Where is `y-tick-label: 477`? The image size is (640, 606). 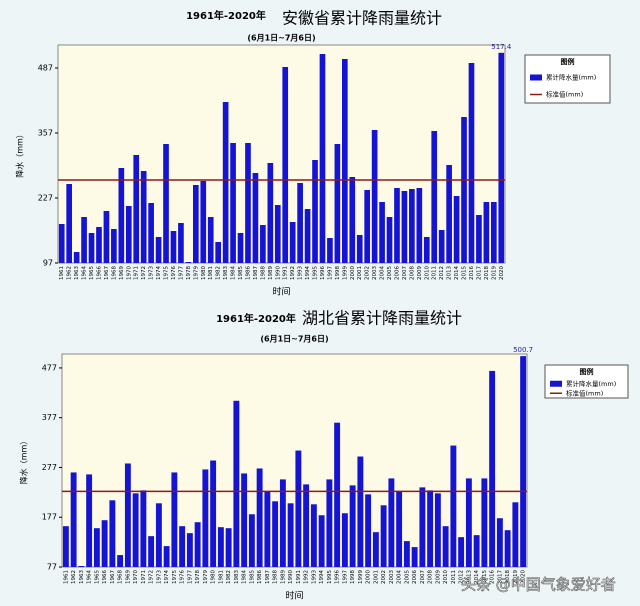 y-tick-label: 477 is located at coordinates (49, 367).